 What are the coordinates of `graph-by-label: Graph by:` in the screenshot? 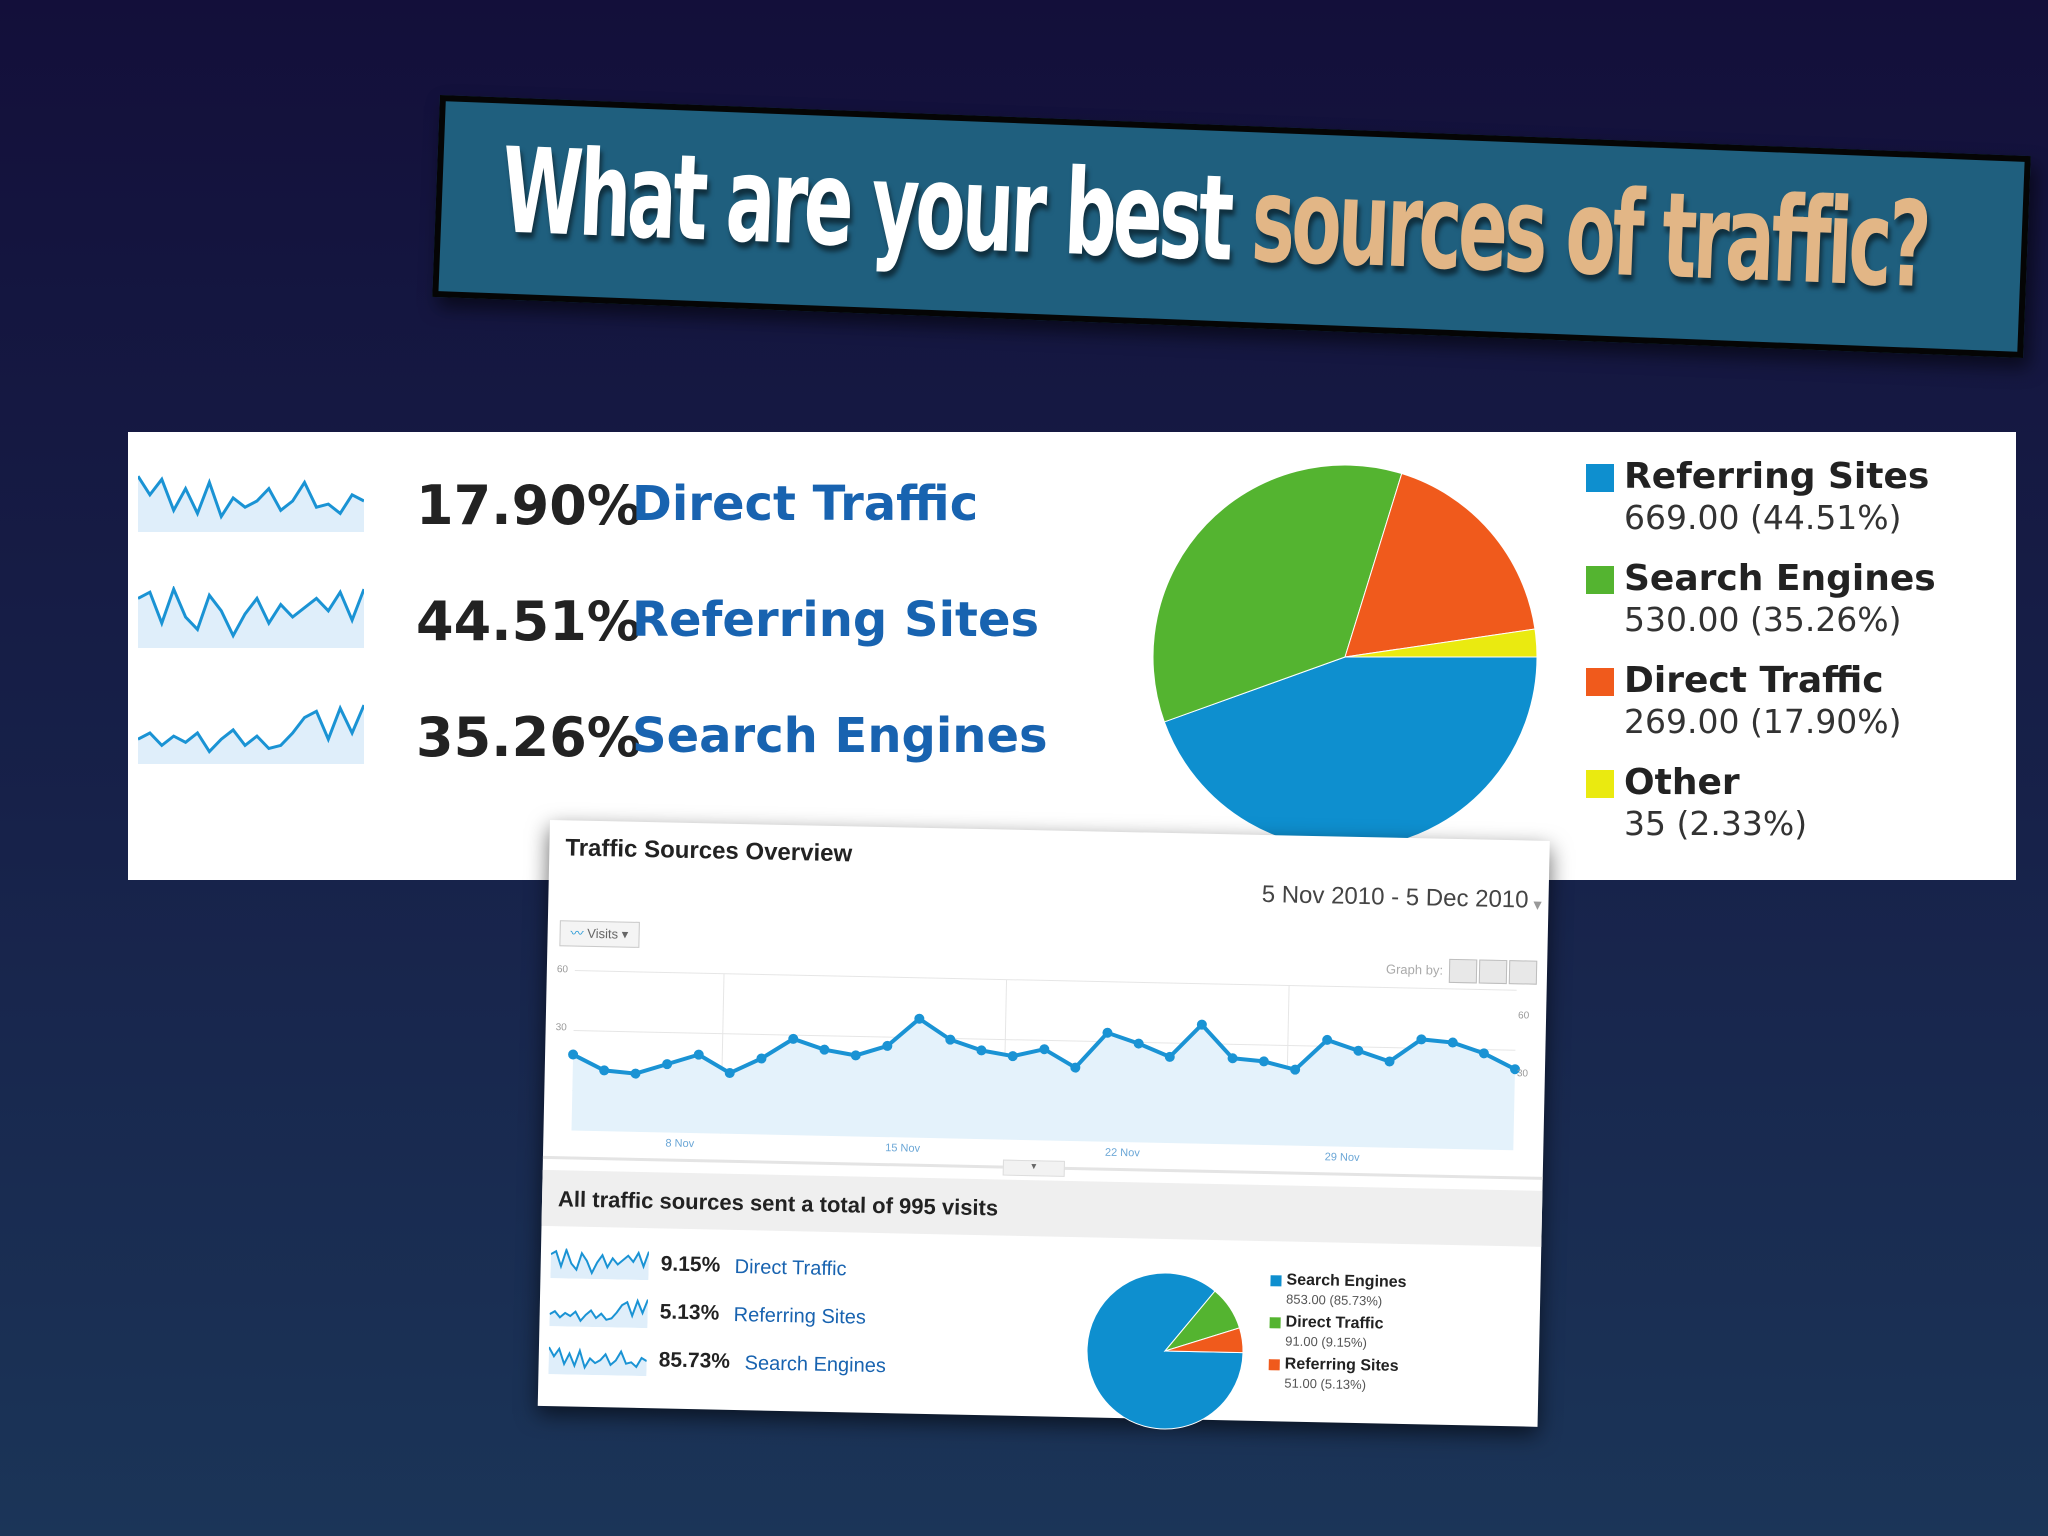 It's located at (1414, 969).